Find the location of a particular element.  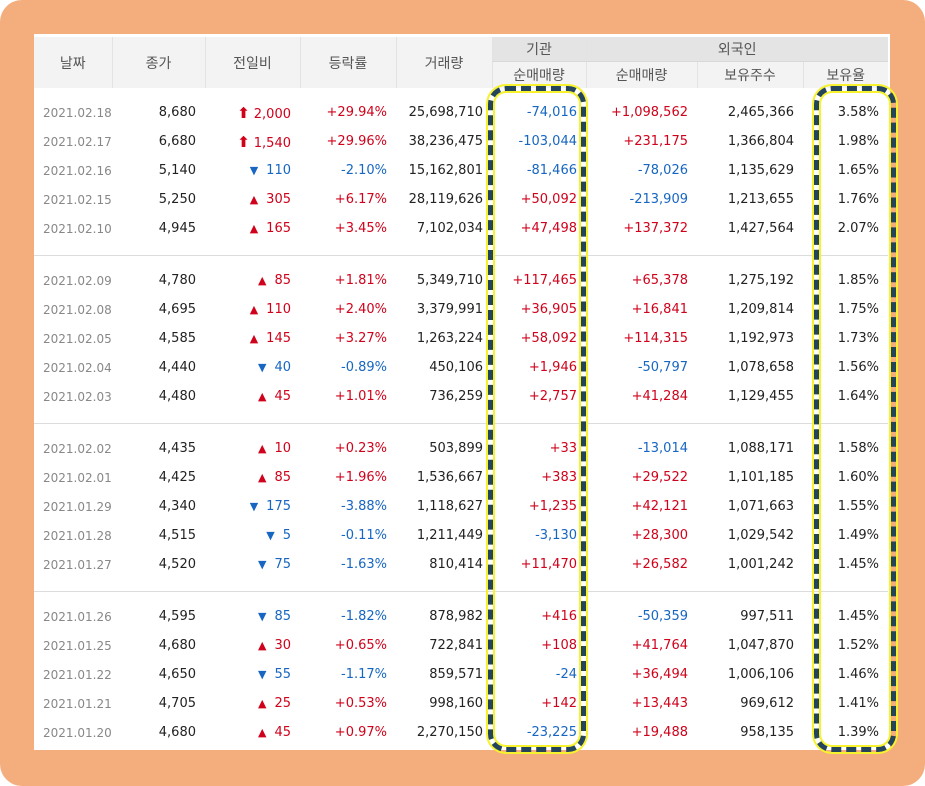

cell-date: 2021.01.29 is located at coordinates (77, 506).